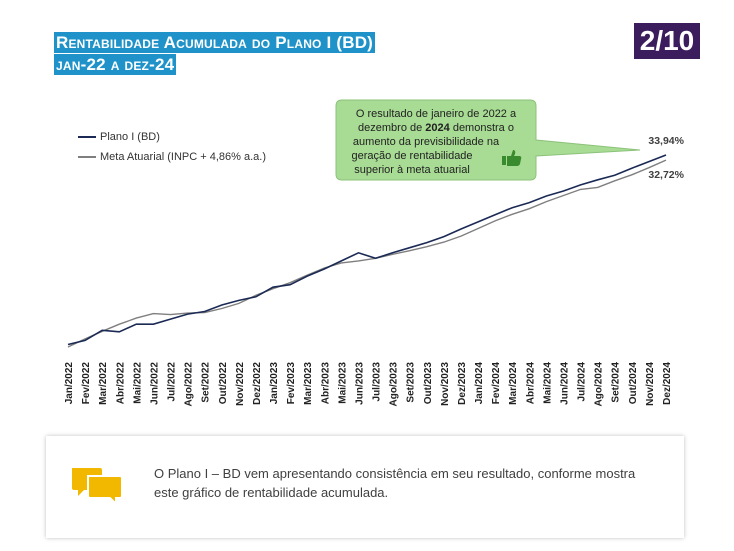 This screenshot has width=734, height=551. I want to click on x-tick-label: Fev/2022, so click(86, 383).